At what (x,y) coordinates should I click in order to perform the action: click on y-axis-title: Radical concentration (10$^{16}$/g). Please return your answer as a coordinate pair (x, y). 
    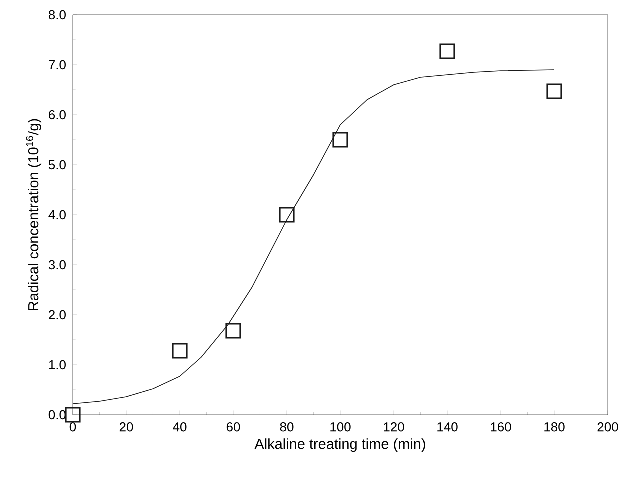
    Looking at the image, I should click on (34, 214).